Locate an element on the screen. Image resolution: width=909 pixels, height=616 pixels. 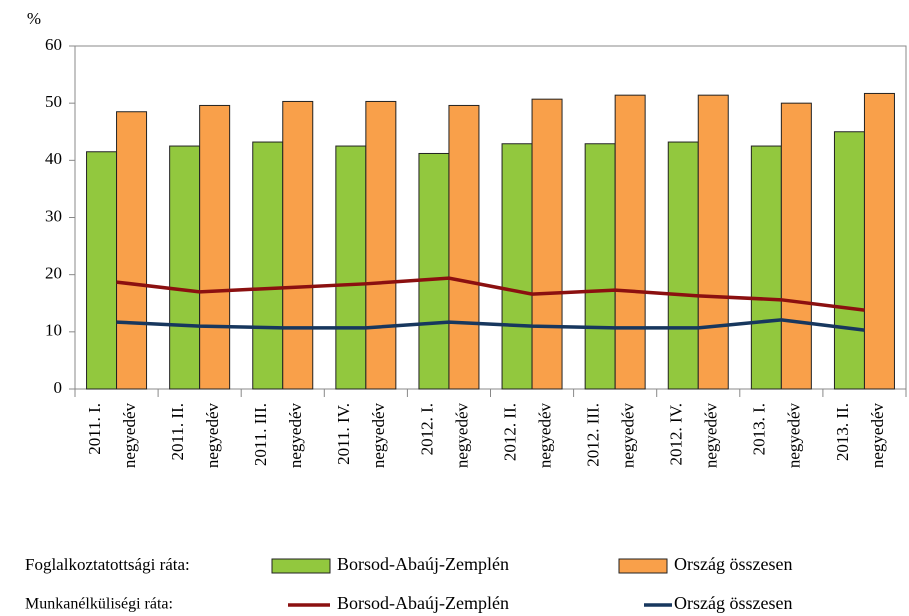
x-tick-label: 2013. I. is located at coordinates (759, 429).